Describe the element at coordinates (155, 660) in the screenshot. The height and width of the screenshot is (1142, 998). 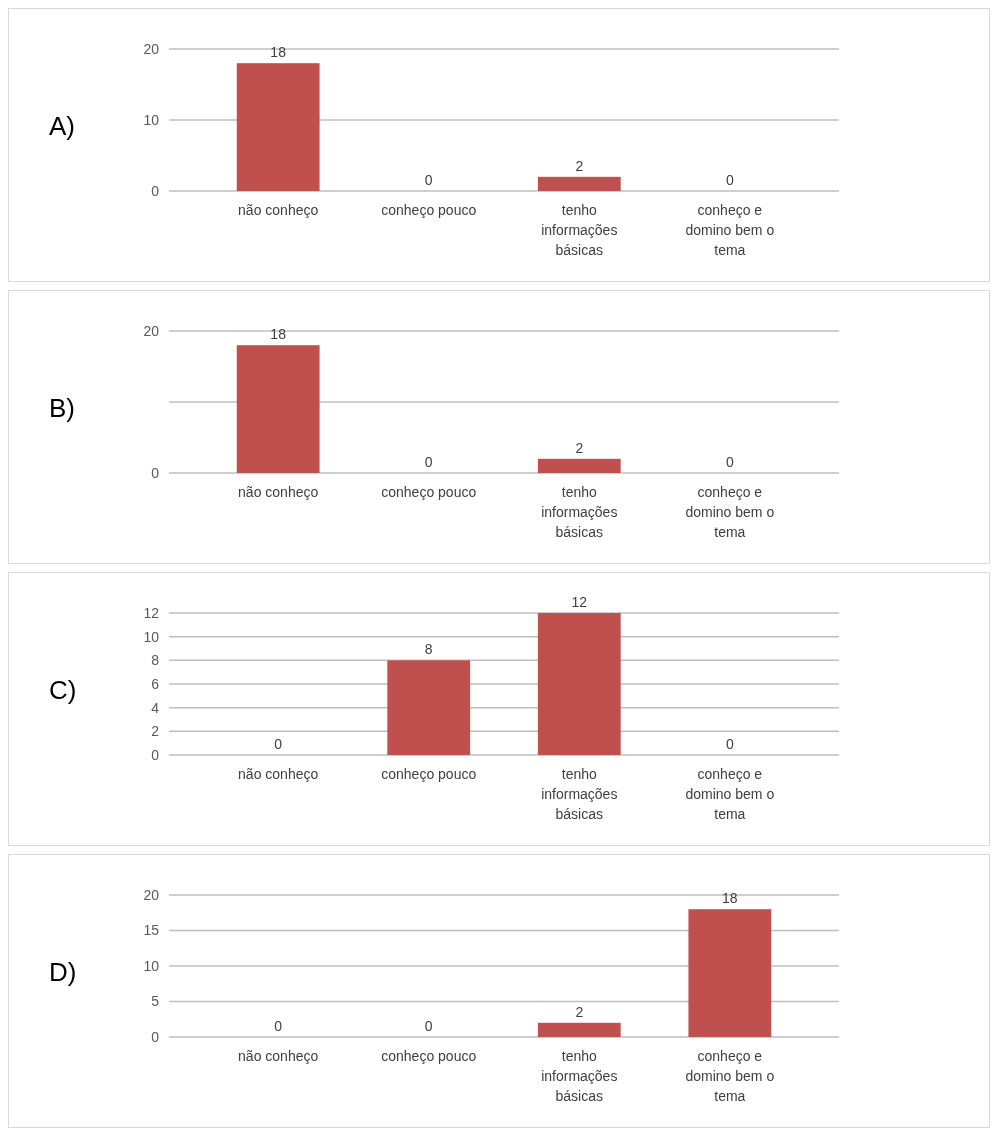
I see `y-tick-label: 8` at that location.